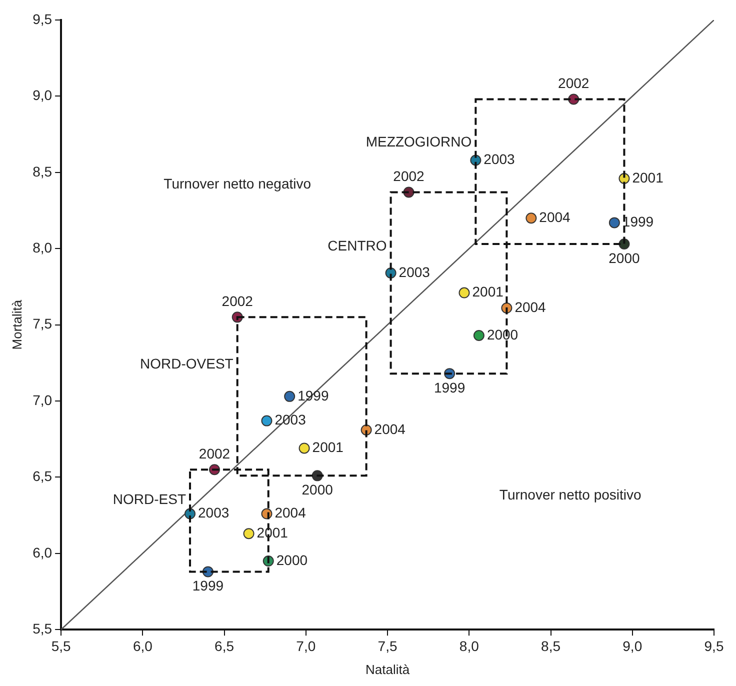 Image resolution: width=736 pixels, height=686 pixels. Describe the element at coordinates (42, 95) in the screenshot. I see `y-tick-label: 9,0` at that location.